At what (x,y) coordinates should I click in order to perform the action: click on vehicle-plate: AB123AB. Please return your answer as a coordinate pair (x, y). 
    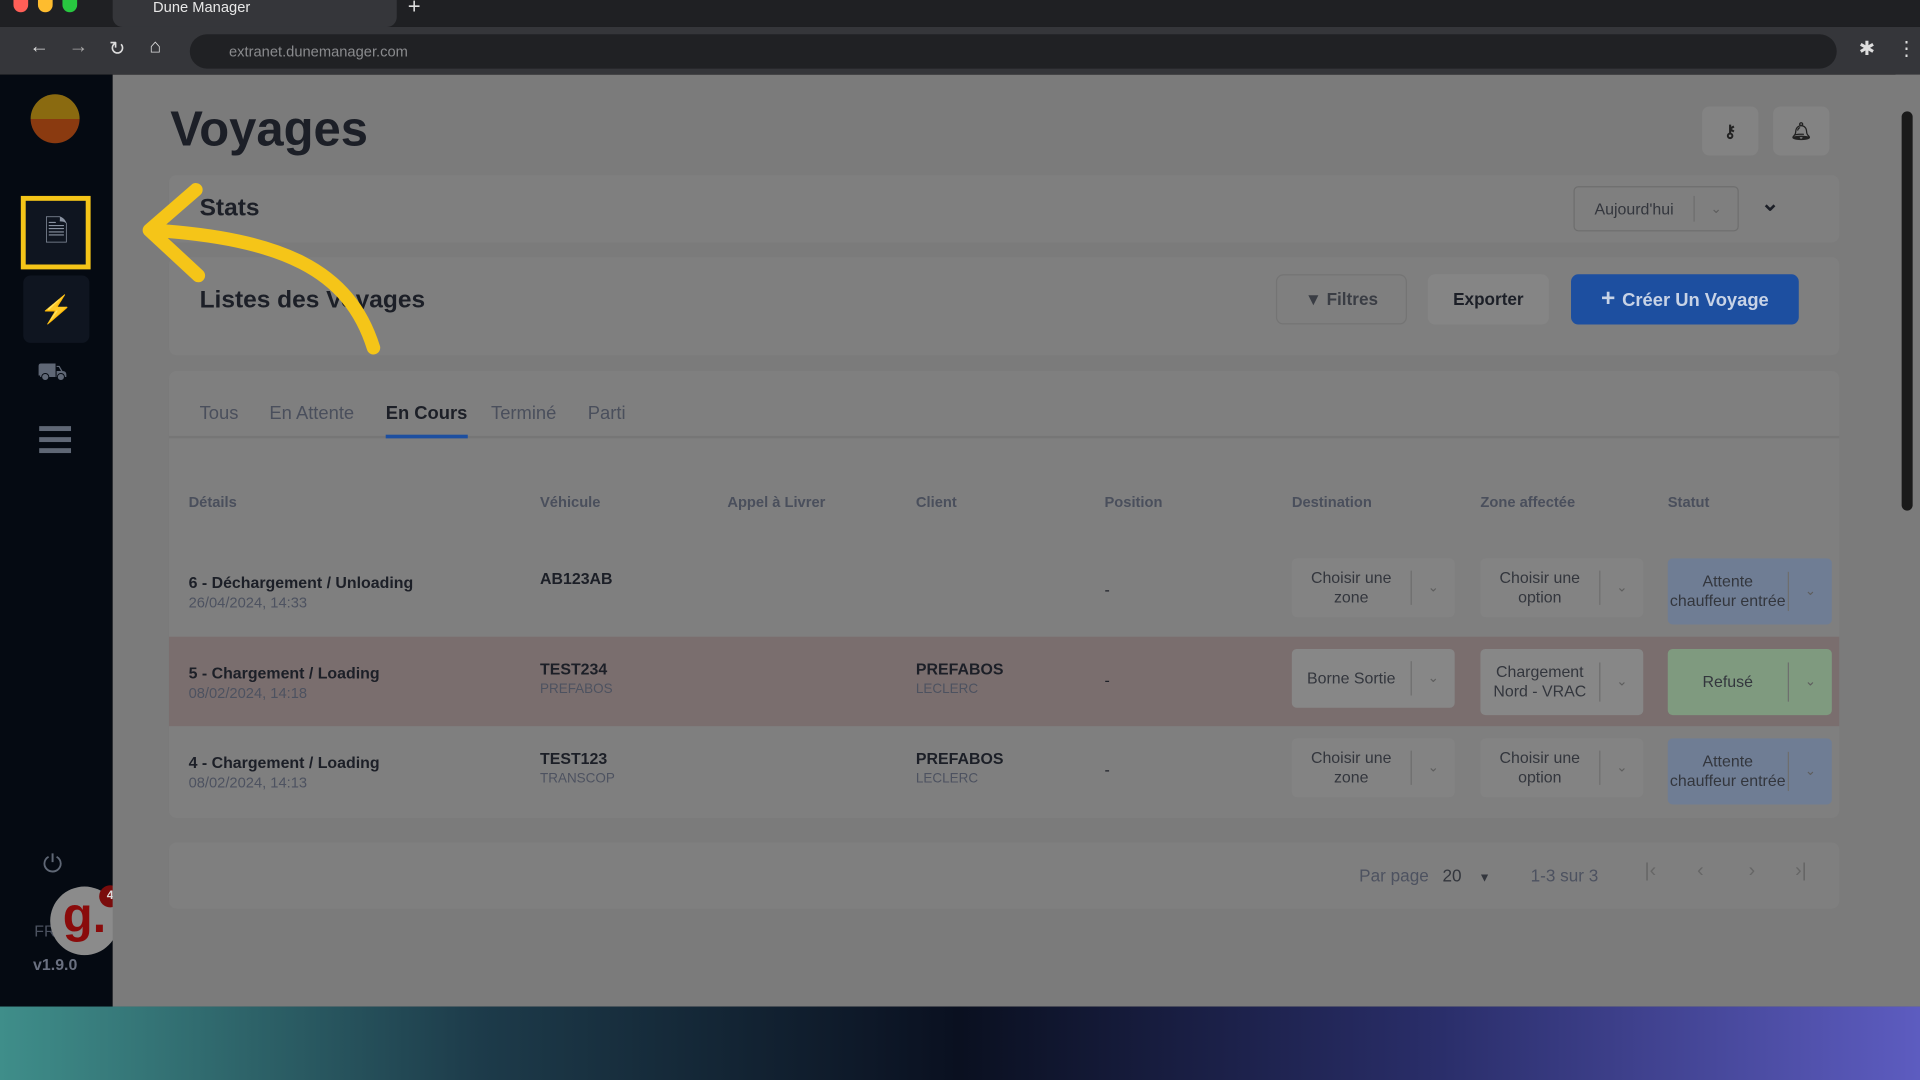
    Looking at the image, I should click on (576, 578).